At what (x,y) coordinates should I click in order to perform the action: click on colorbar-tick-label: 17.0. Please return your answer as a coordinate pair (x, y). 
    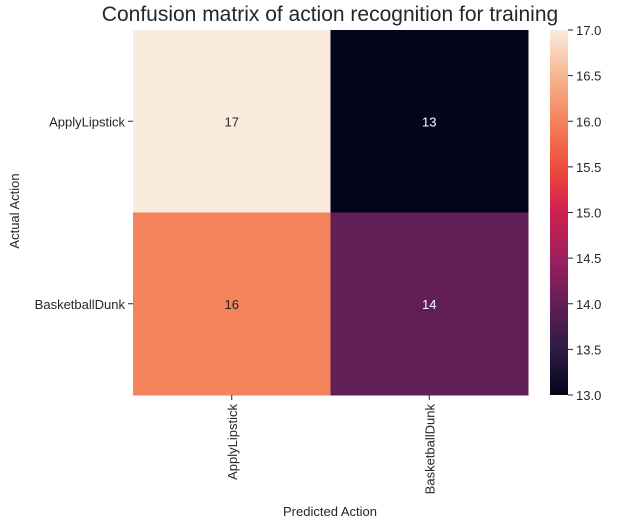
    Looking at the image, I should click on (588, 30).